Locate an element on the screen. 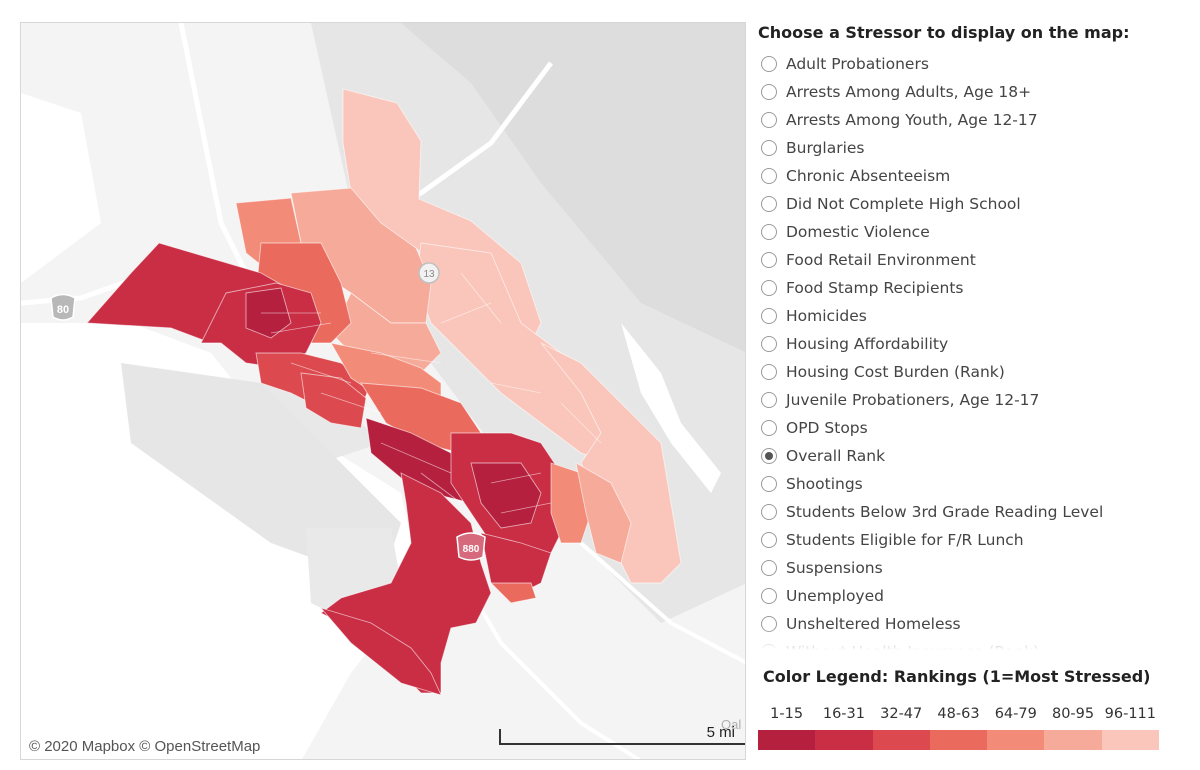 This screenshot has height=770, width=1200. hill-shading-dark is located at coordinates (573, 188).